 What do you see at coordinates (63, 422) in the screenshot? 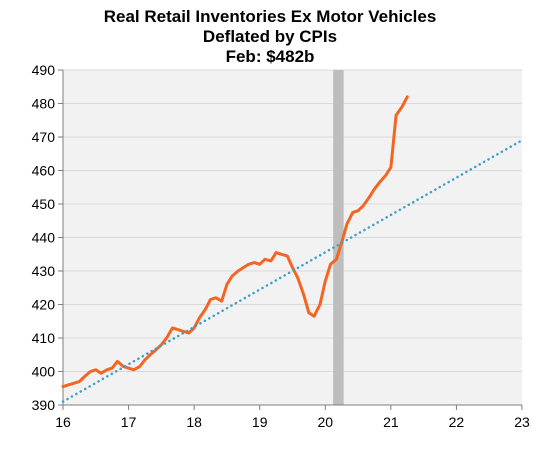
I see `x-tick-label: 16` at bounding box center [63, 422].